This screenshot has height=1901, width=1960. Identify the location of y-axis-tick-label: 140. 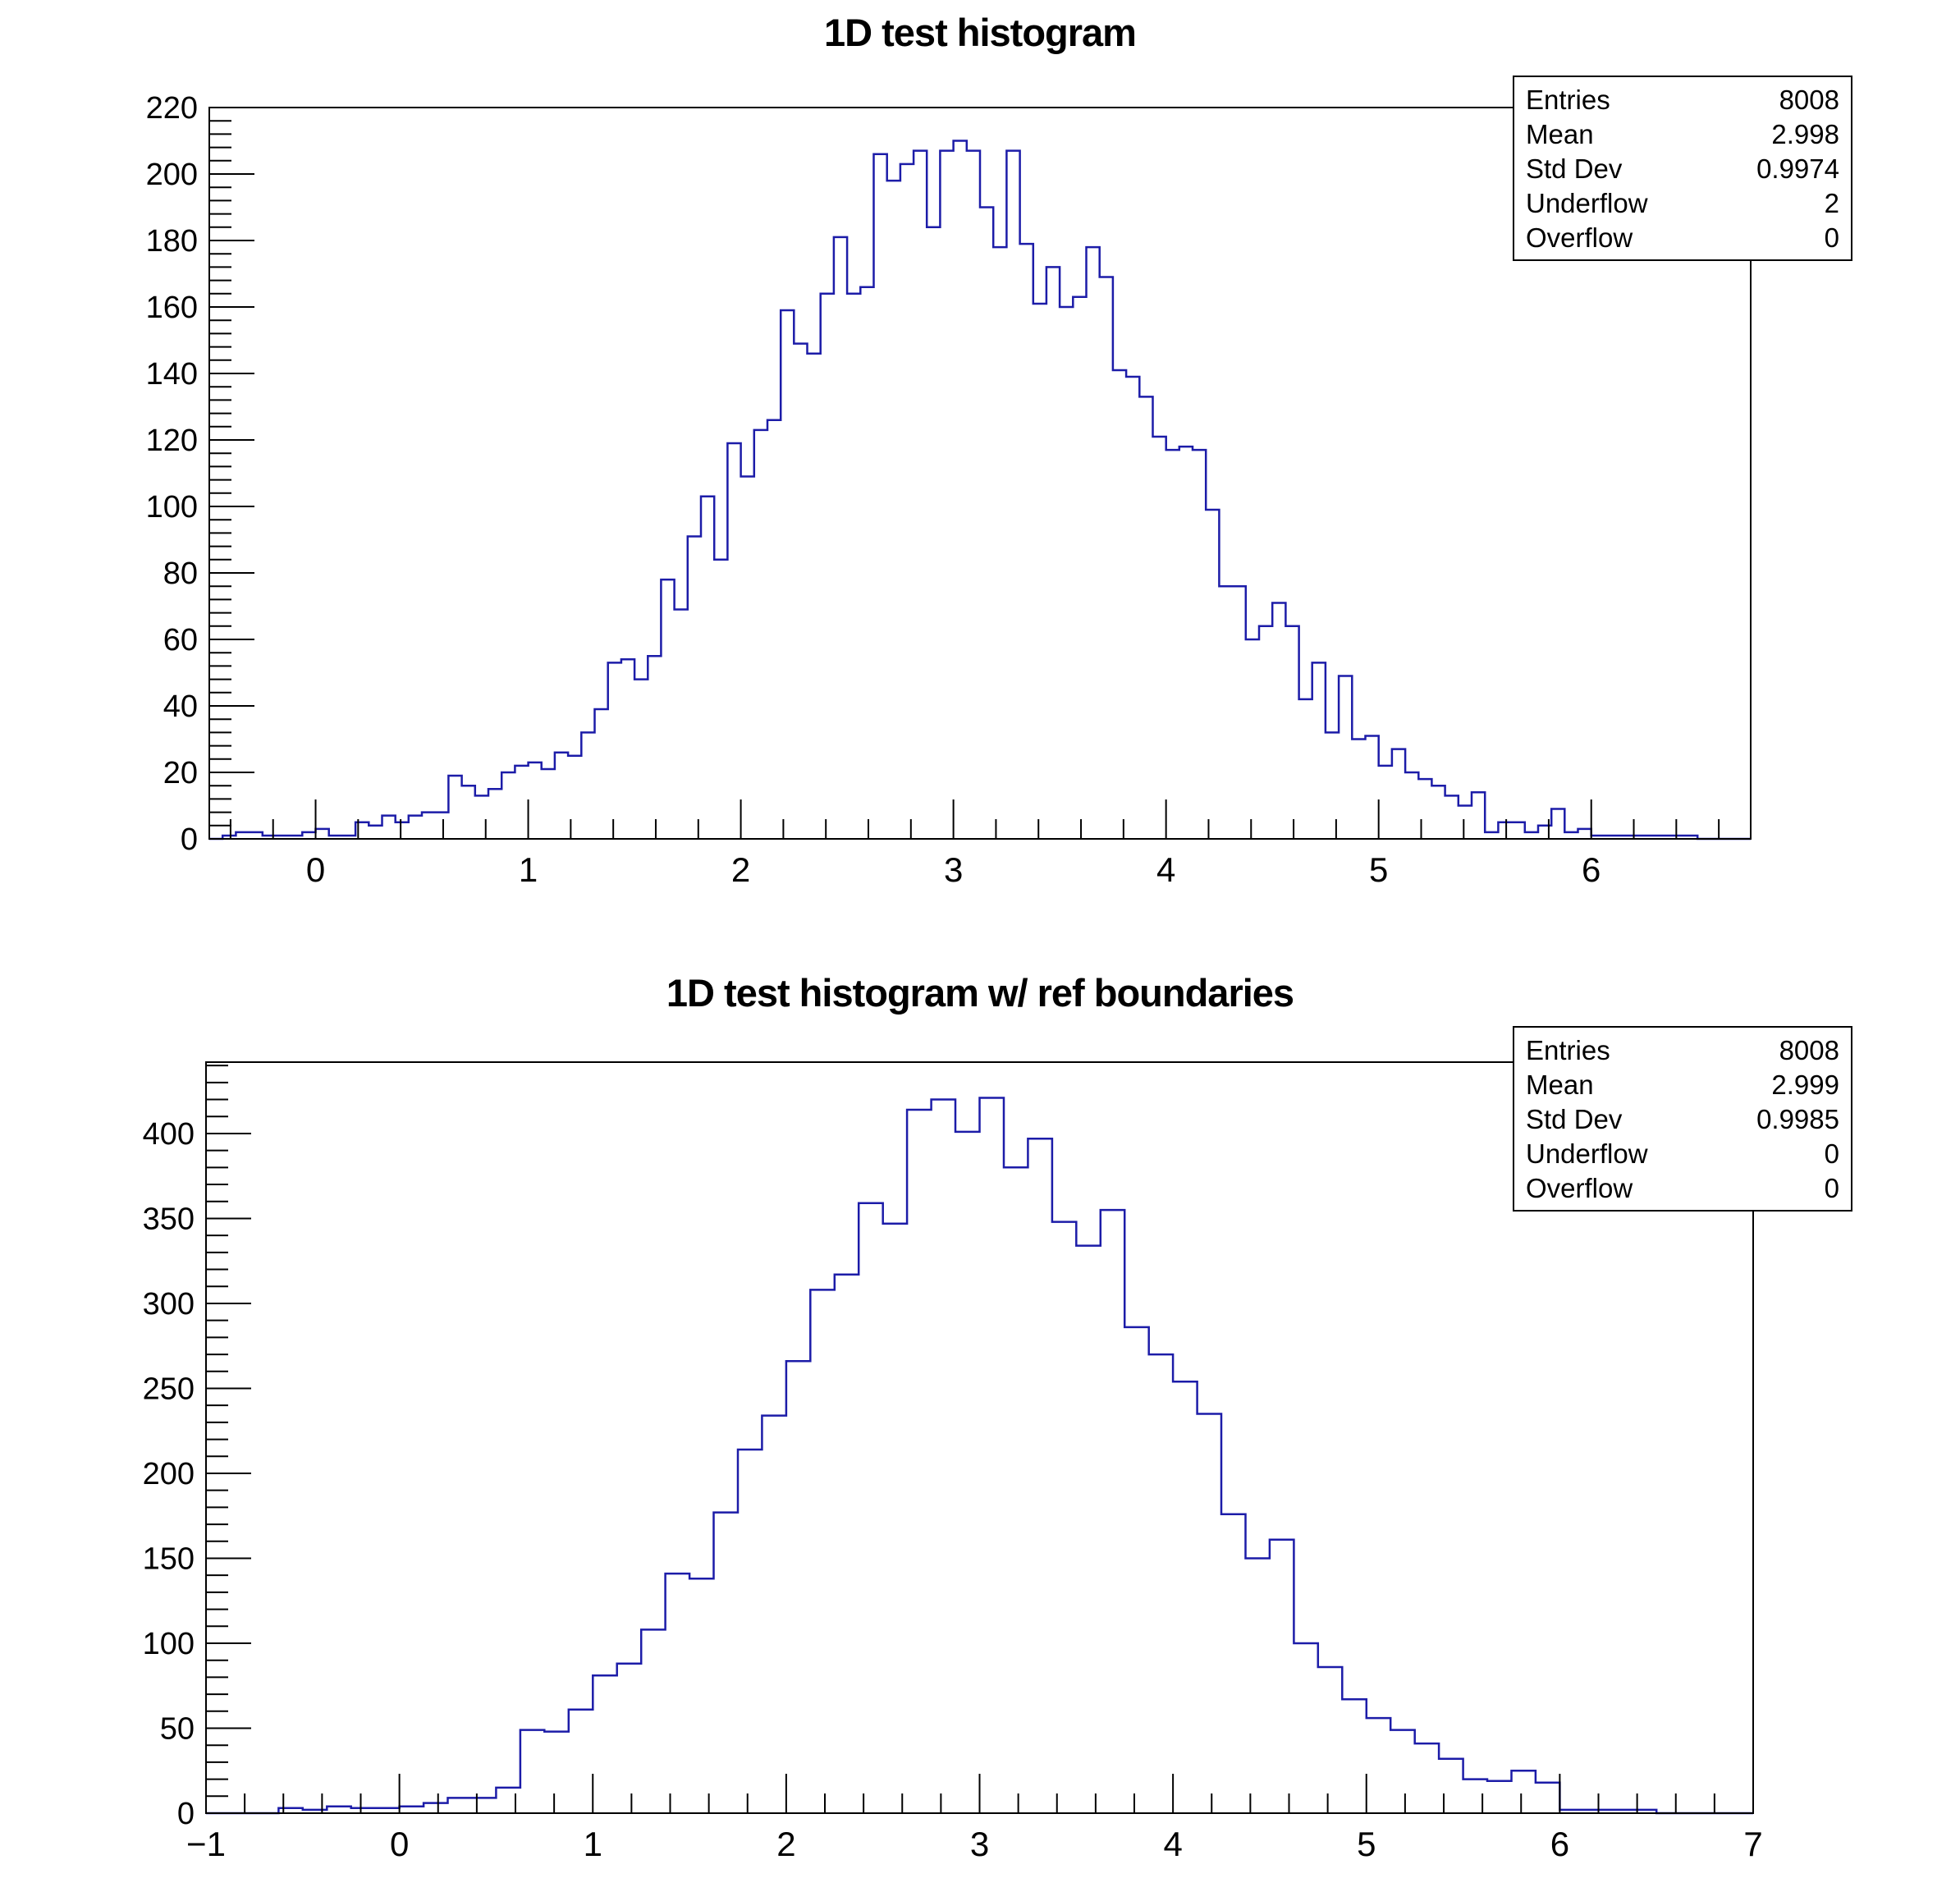
(172, 374).